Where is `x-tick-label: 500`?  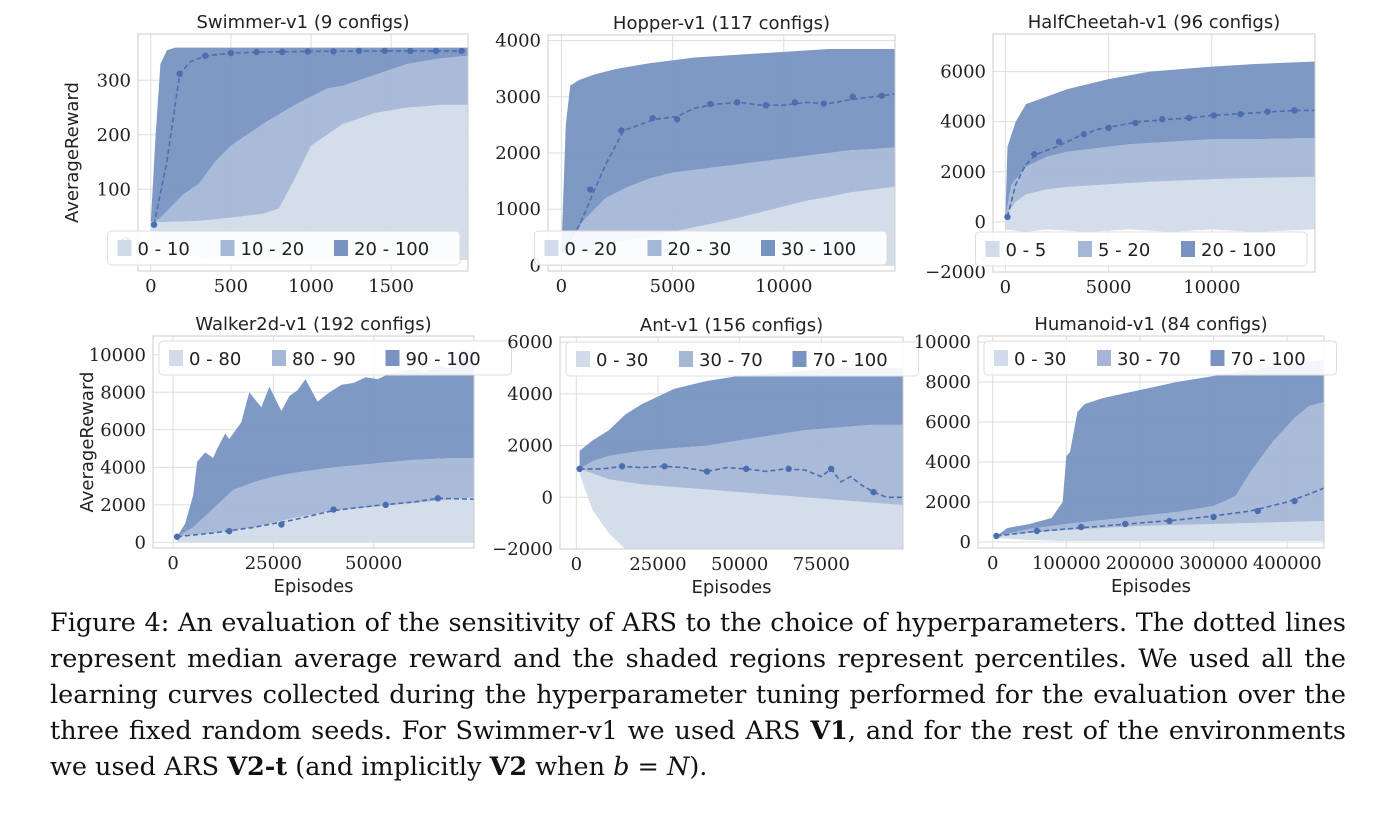 x-tick-label: 500 is located at coordinates (231, 286).